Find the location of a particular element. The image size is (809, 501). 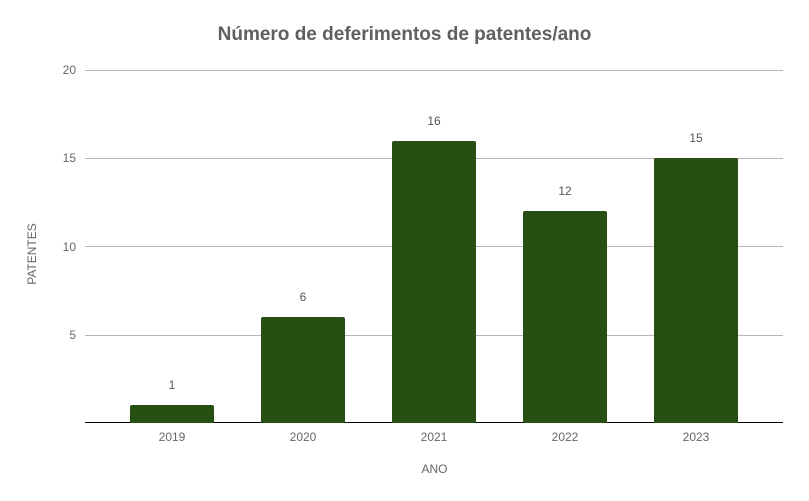

bar-2023 is located at coordinates (696, 290).